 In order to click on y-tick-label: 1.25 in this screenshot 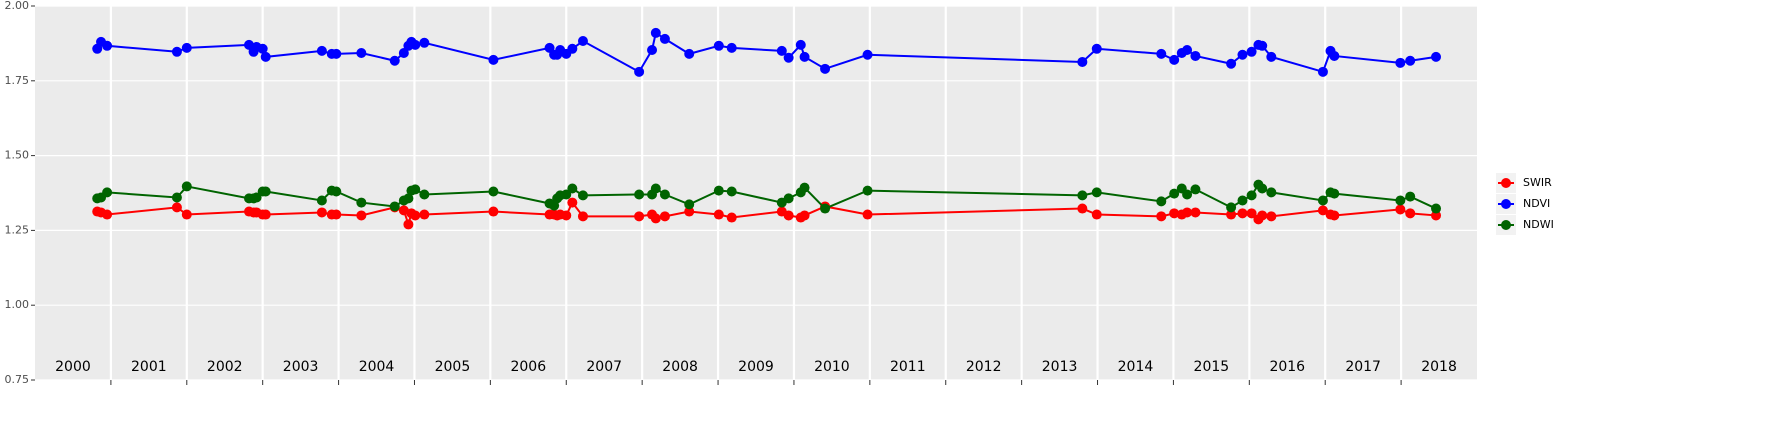, I will do `click(17, 229)`.